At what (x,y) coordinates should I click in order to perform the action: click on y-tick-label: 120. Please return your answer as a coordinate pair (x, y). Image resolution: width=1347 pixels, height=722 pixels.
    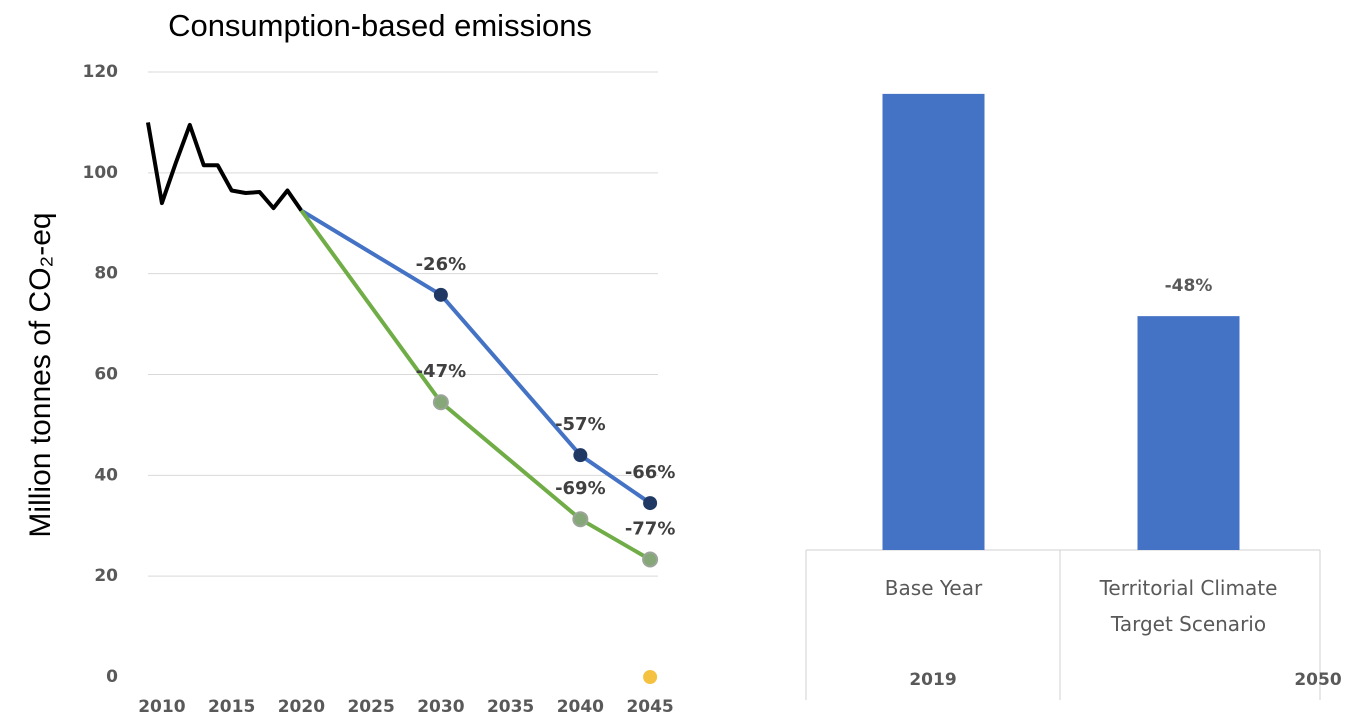
    Looking at the image, I should click on (101, 72).